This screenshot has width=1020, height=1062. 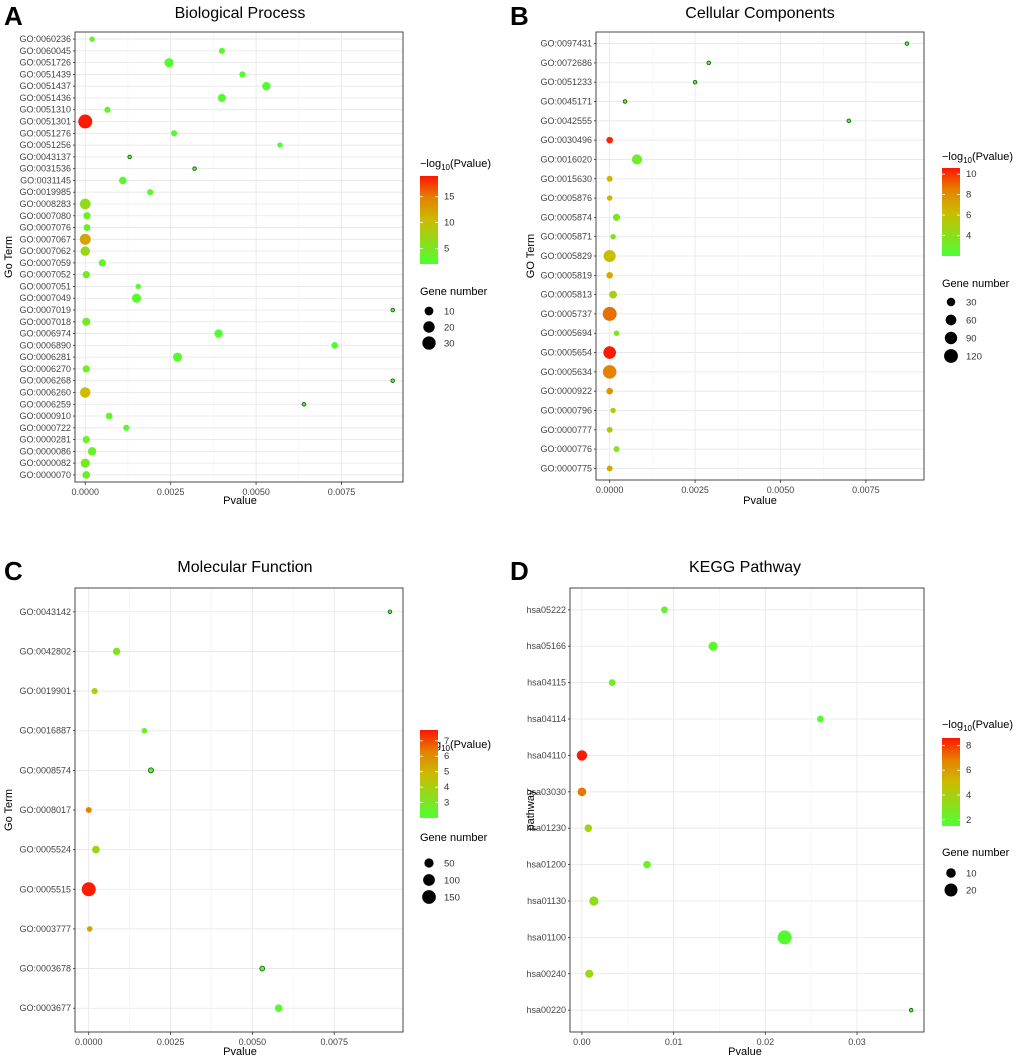 I want to click on y-tick-label: GO:0000910, so click(x=45, y=416).